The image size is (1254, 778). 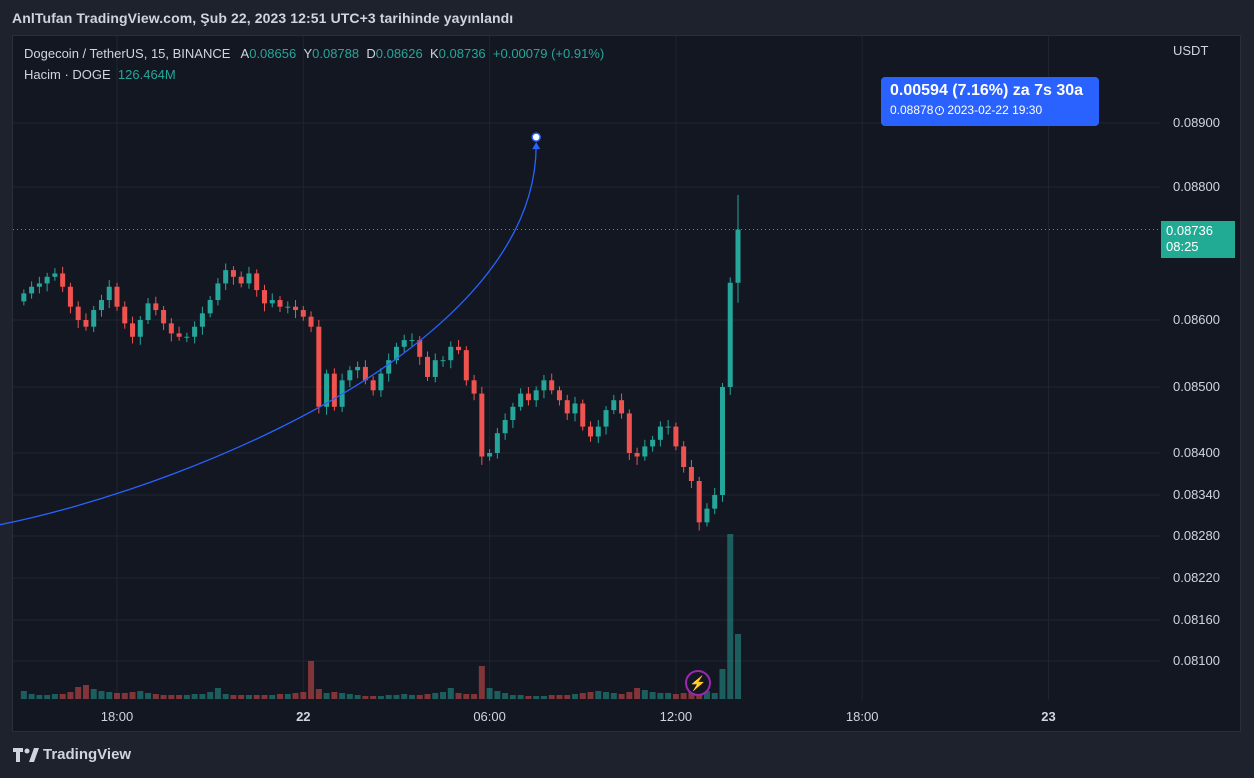 I want to click on volume-label: Hacim · DOGE, so click(x=67, y=74).